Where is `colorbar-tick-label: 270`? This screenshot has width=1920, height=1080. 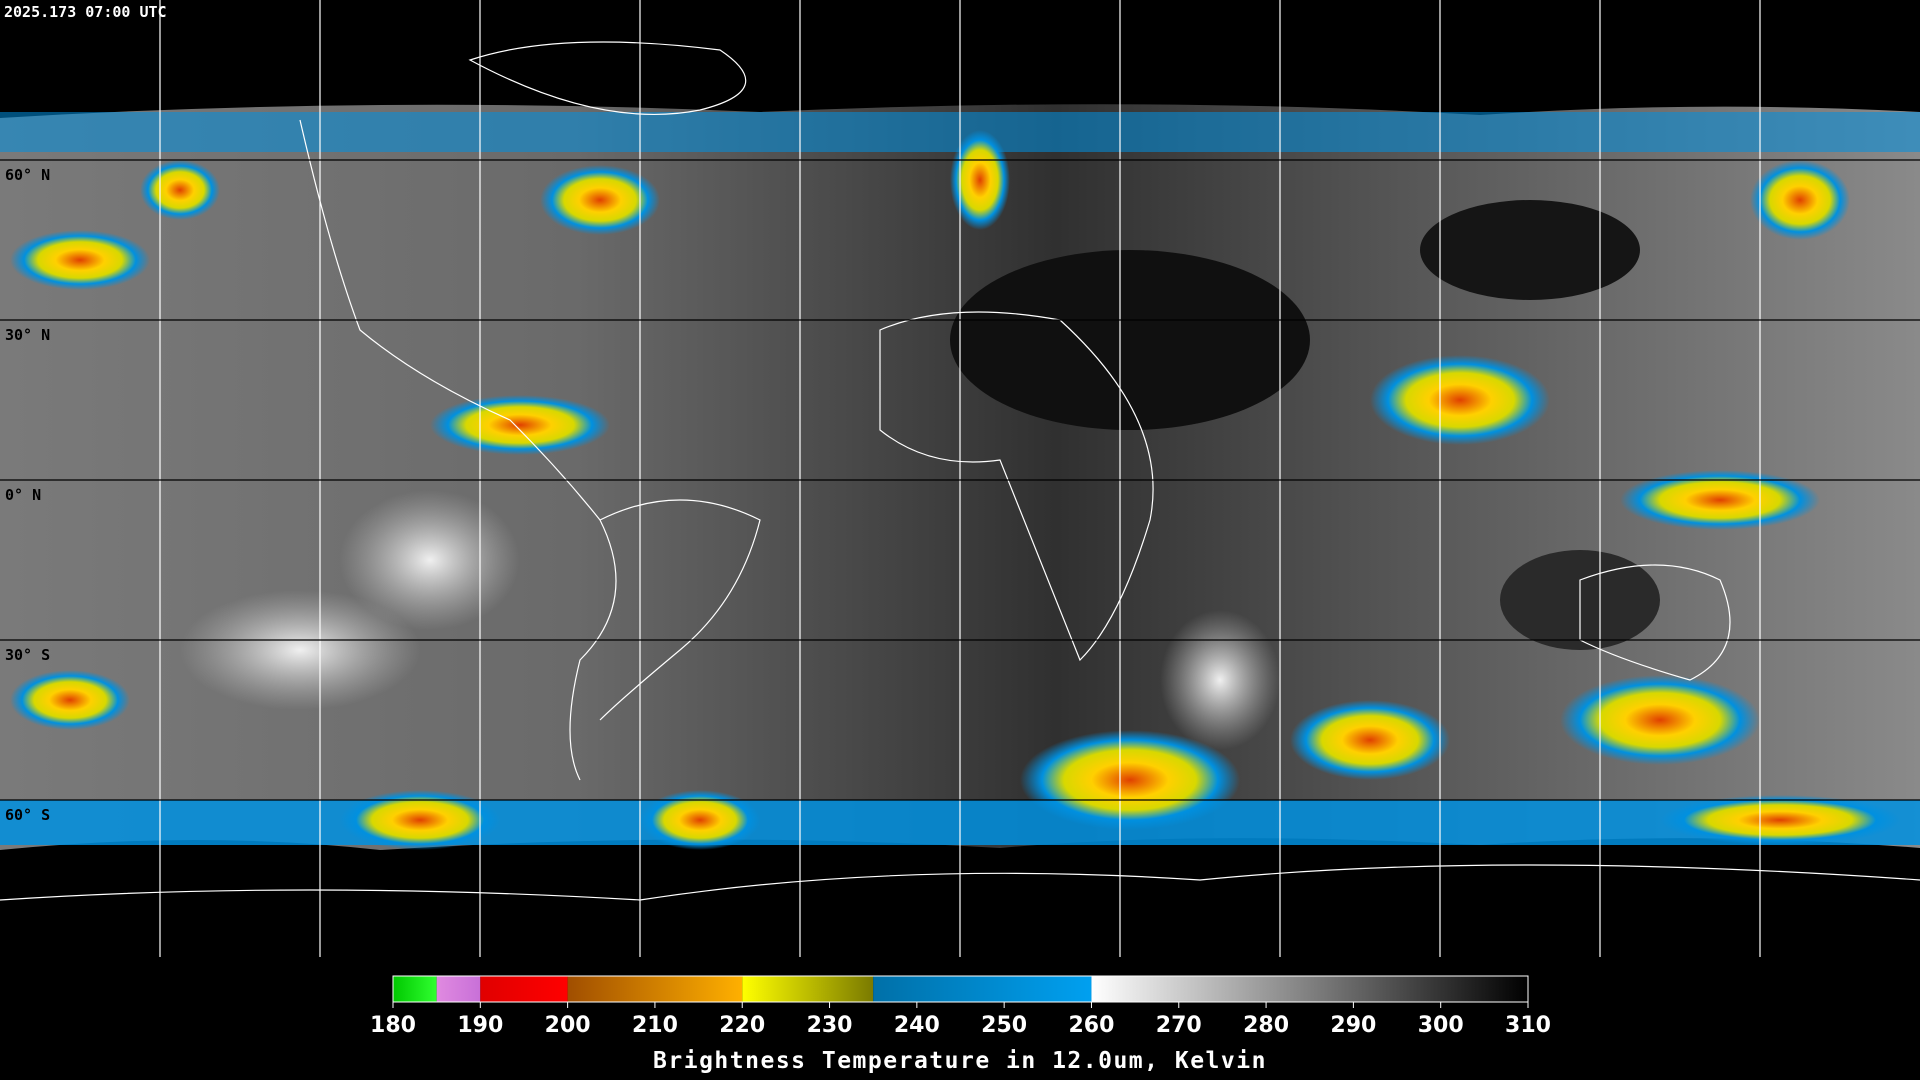
colorbar-tick-label: 270 is located at coordinates (1179, 1025).